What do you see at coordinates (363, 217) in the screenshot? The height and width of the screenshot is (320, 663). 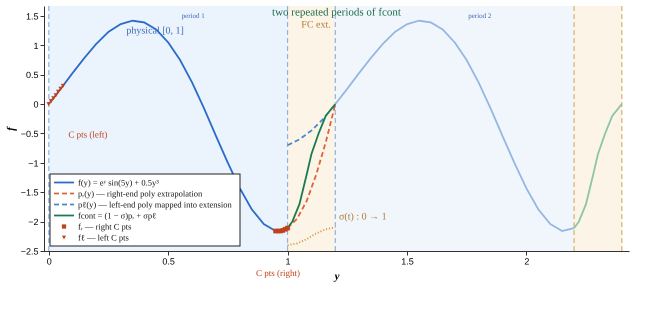 I see `annotation: σ(t) : 0 → 1` at bounding box center [363, 217].